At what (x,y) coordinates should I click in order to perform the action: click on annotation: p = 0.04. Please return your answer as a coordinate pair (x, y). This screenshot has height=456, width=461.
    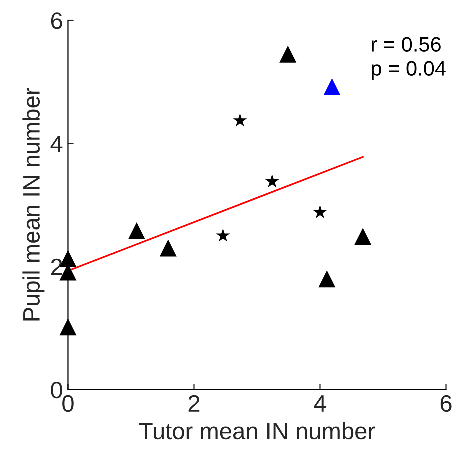
    Looking at the image, I should click on (409, 70).